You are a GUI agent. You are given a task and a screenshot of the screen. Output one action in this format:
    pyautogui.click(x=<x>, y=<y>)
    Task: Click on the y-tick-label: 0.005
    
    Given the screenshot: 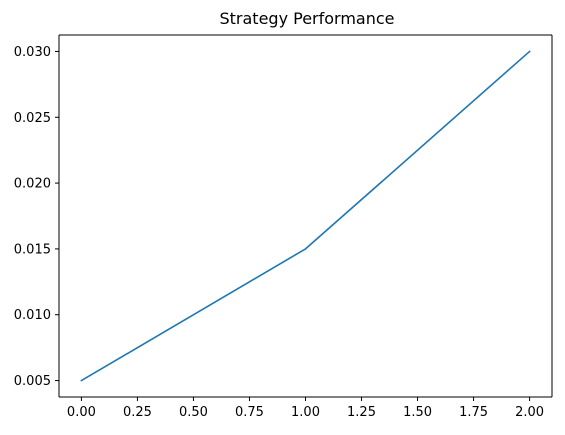 What is the action you would take?
    pyautogui.click(x=32, y=381)
    